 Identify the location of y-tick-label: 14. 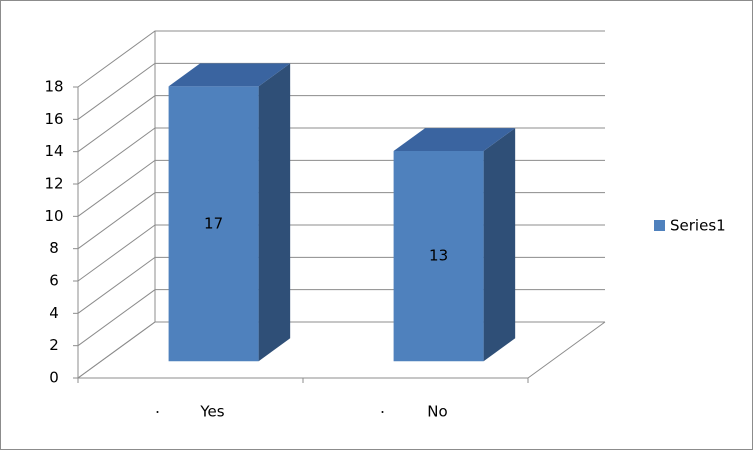
(53, 151).